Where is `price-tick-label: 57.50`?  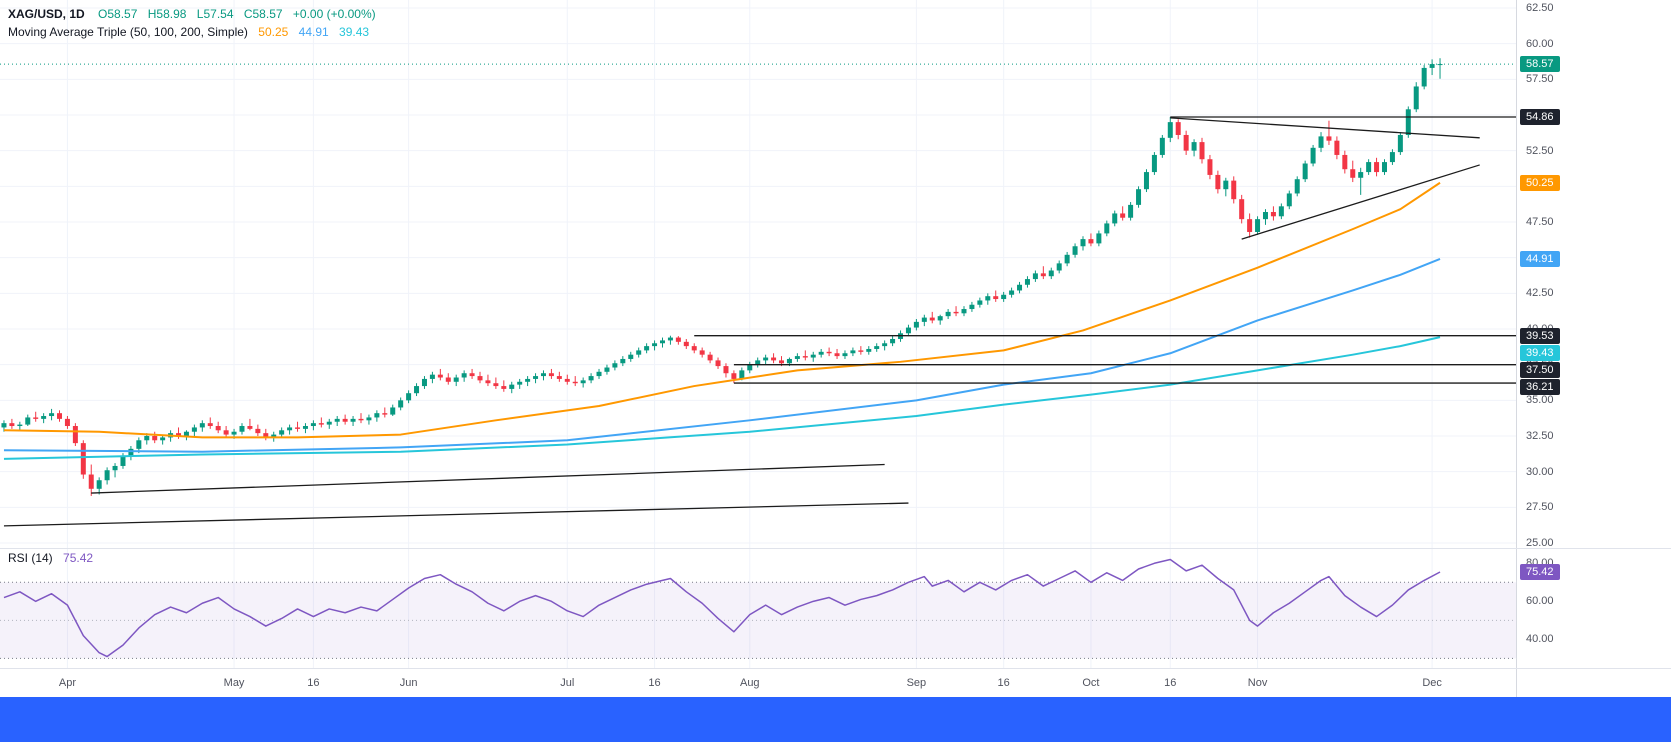 price-tick-label: 57.50 is located at coordinates (1540, 79).